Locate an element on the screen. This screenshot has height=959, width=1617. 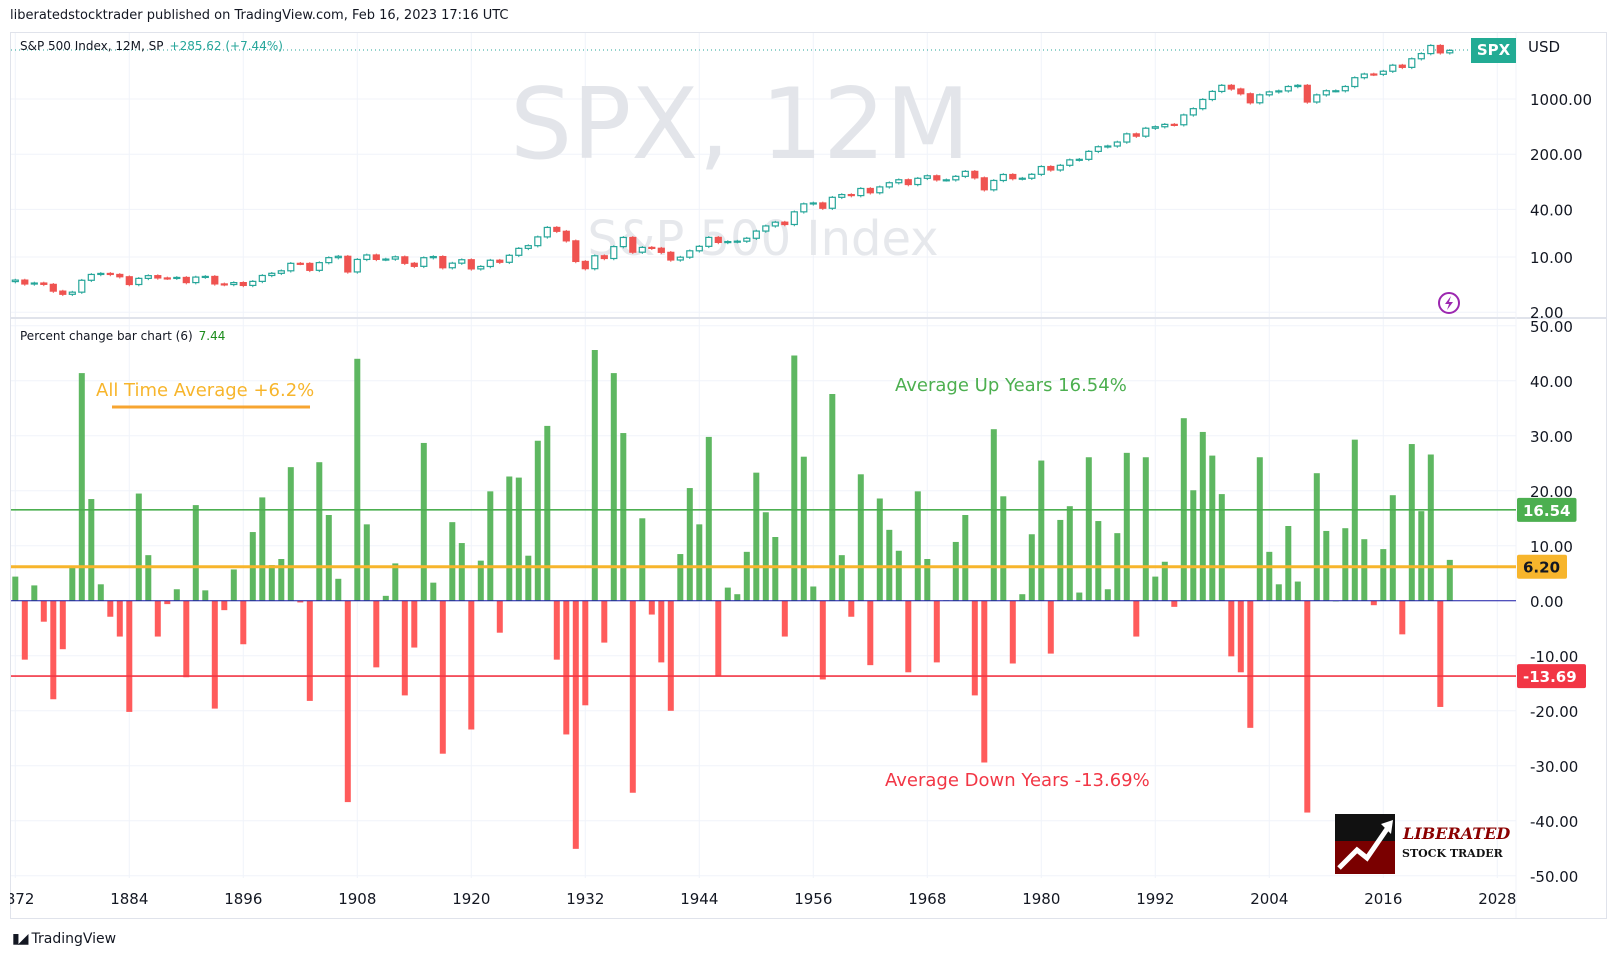
alert-icon is located at coordinates (1449, 303).